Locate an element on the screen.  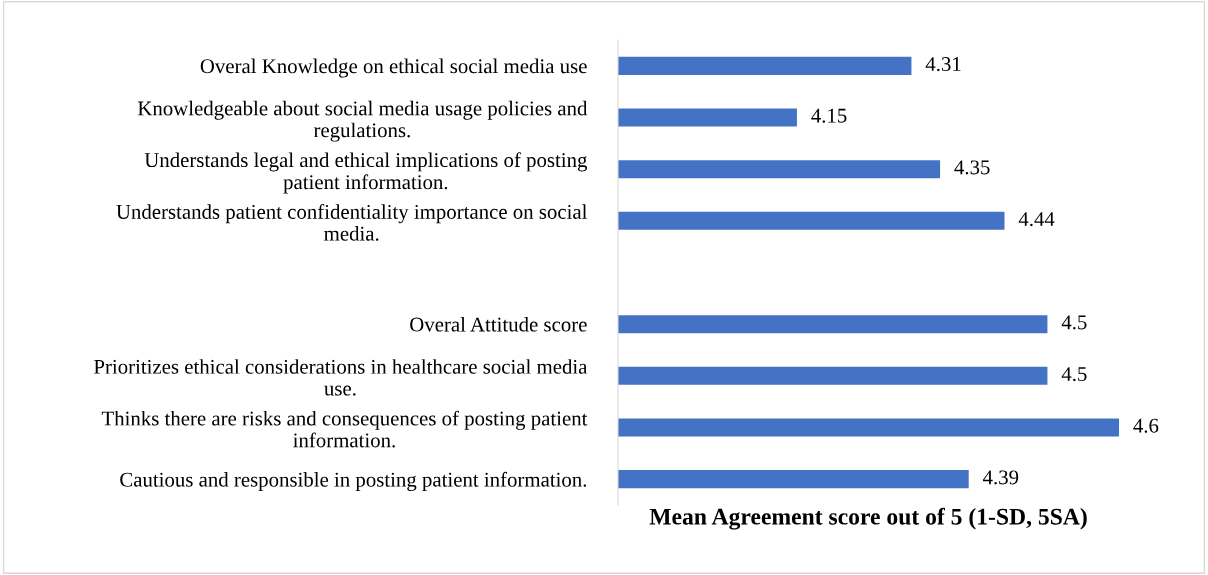
y-tick-label: Overal Knowledge on ethical social media use is located at coordinates (393, 68).